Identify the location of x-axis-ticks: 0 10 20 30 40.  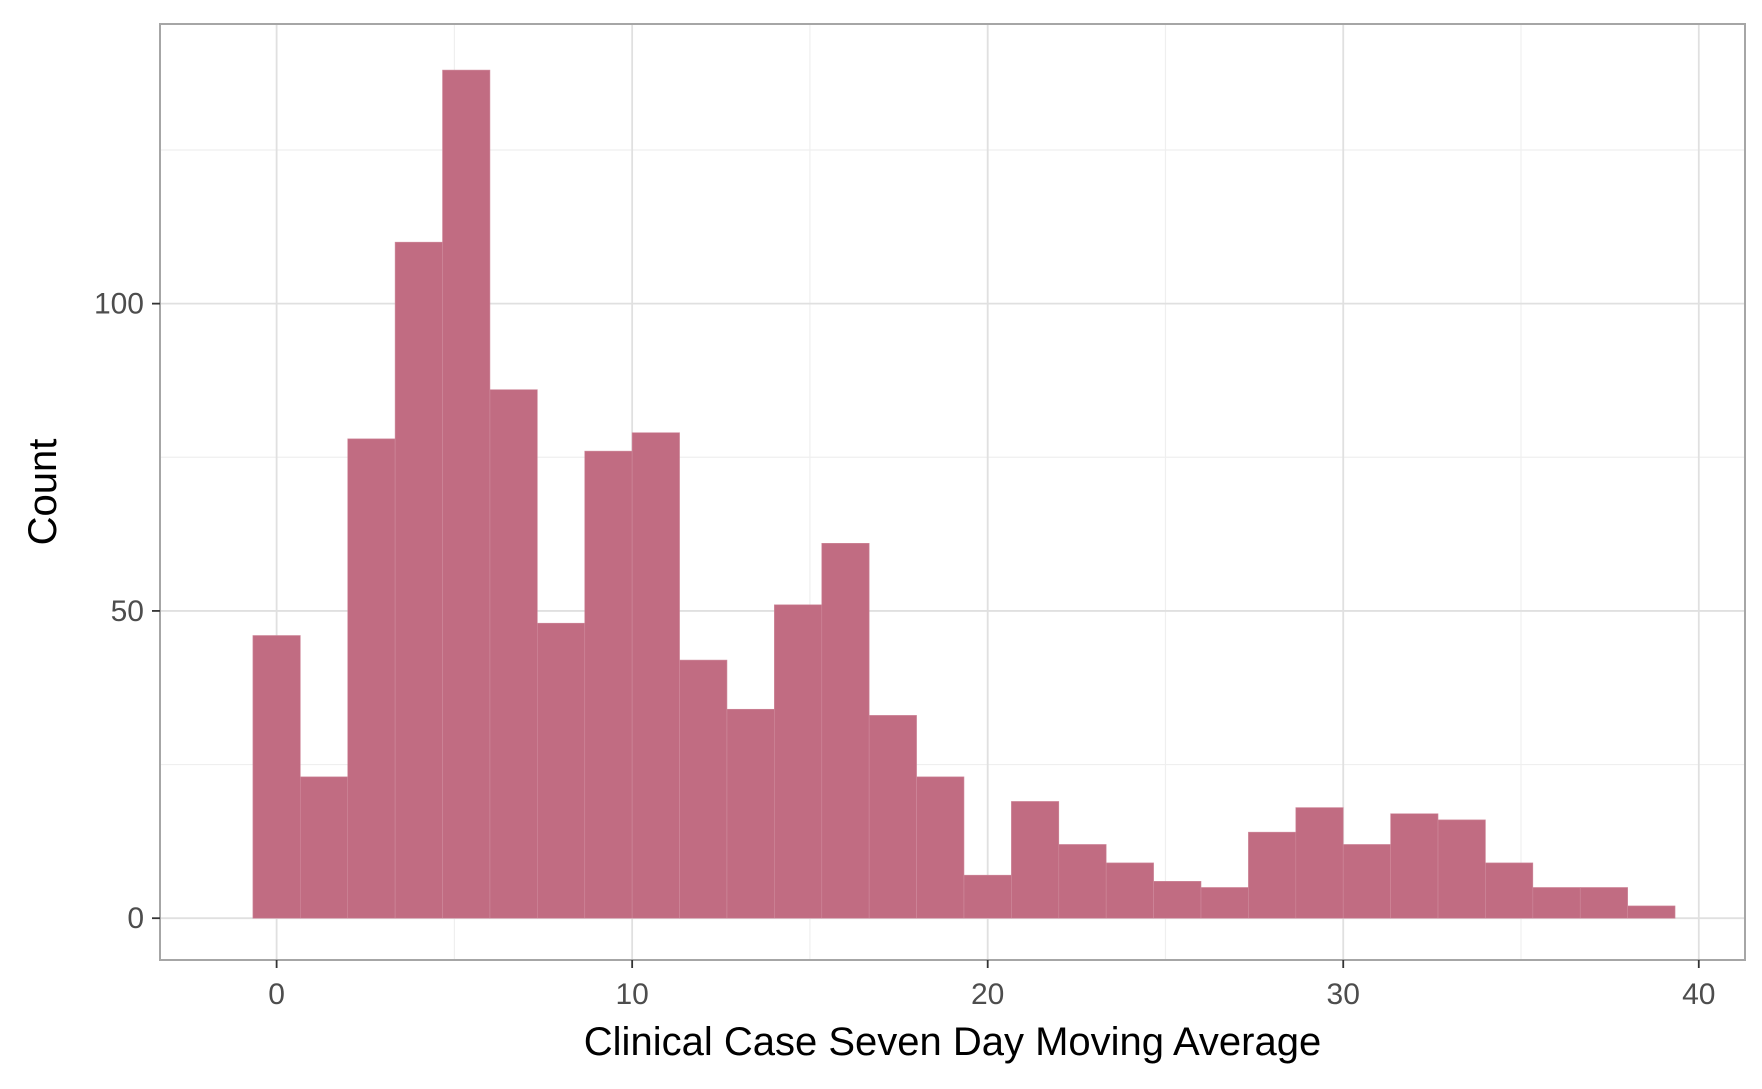
(991, 985).